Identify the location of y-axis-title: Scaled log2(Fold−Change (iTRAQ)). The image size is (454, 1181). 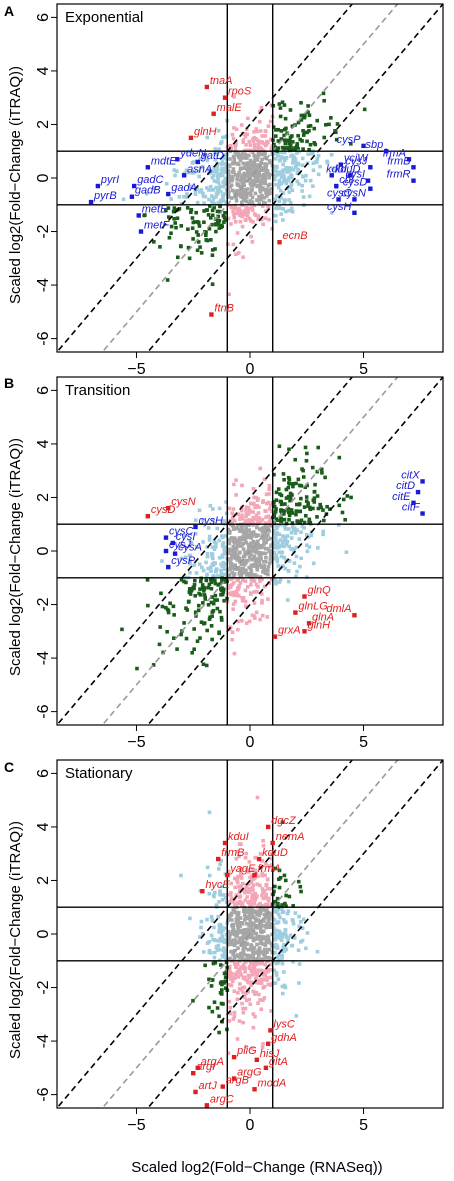
(15, 557).